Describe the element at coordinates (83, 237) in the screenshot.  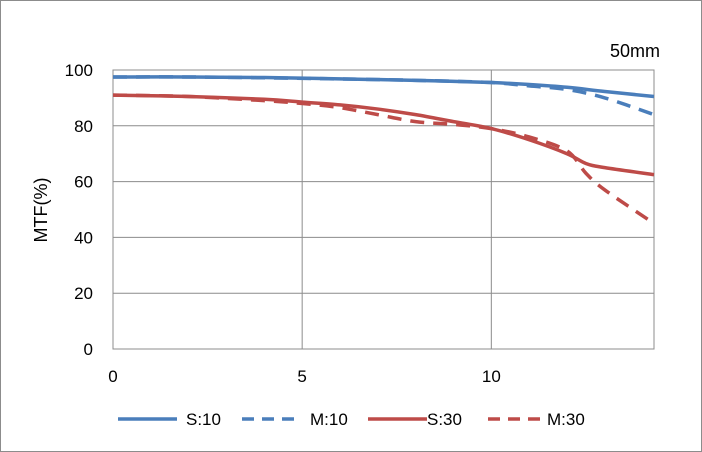
I see `y-tick-label: 40` at that location.